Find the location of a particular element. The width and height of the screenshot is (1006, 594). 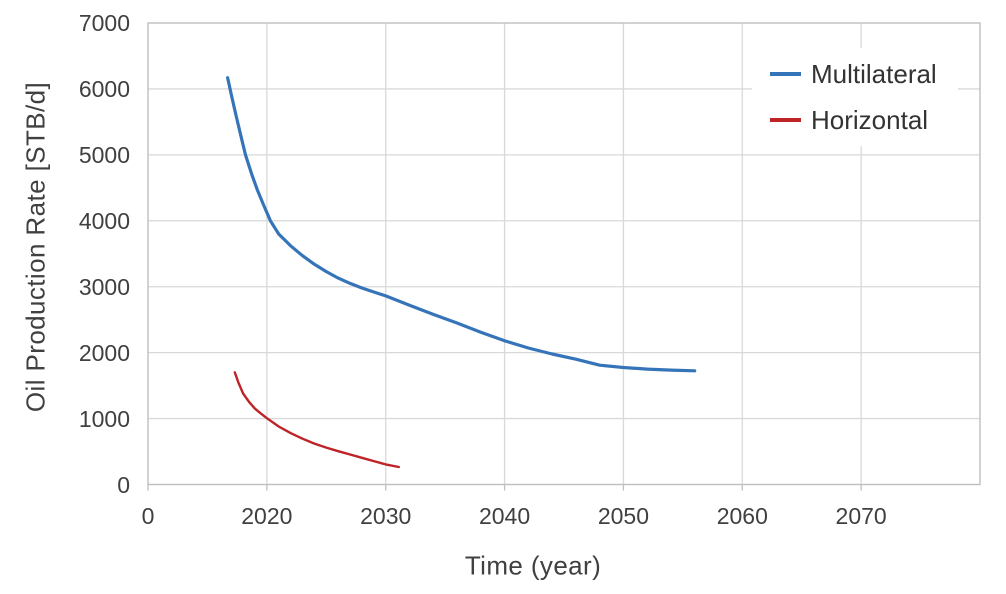

x-tick-label: 2030 is located at coordinates (386, 516).